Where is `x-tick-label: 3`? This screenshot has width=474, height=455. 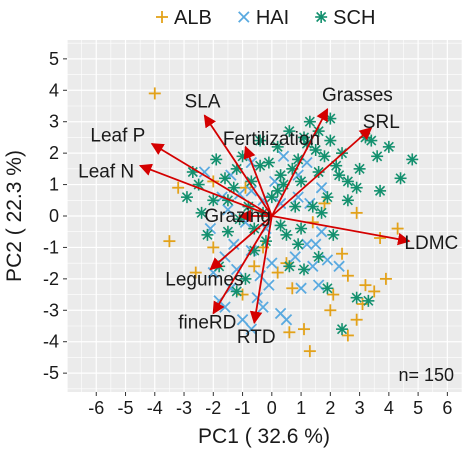
x-tick-label: 3 is located at coordinates (360, 408).